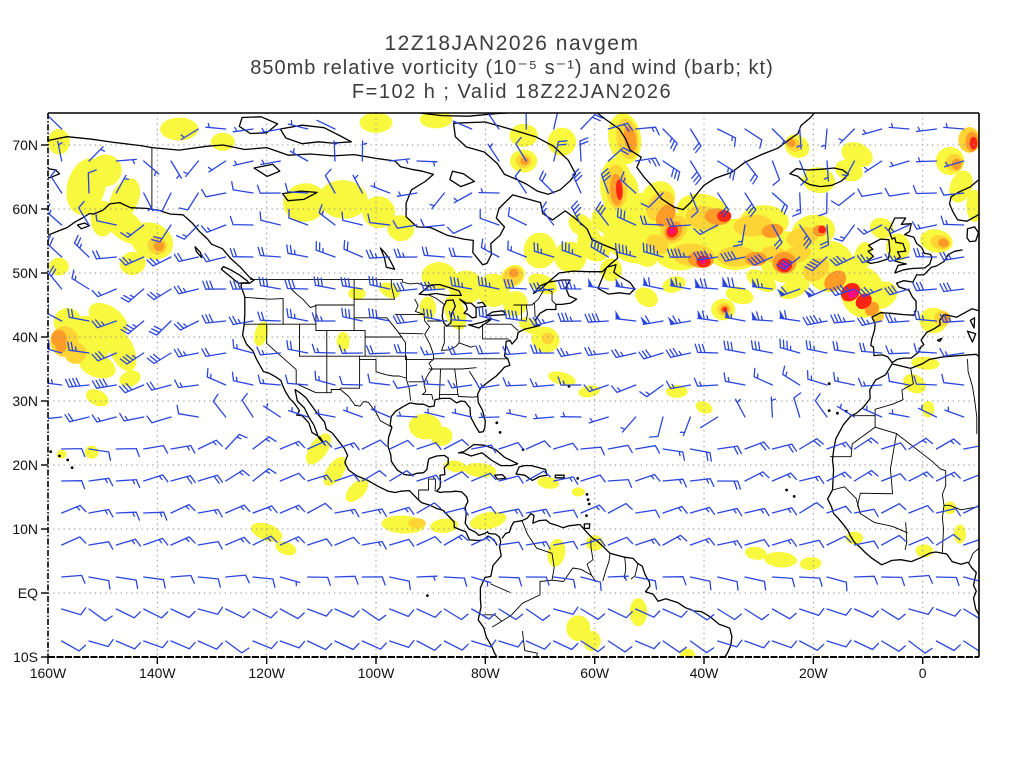  Describe the element at coordinates (588, 499) in the screenshot. I see `islet-dot` at that location.